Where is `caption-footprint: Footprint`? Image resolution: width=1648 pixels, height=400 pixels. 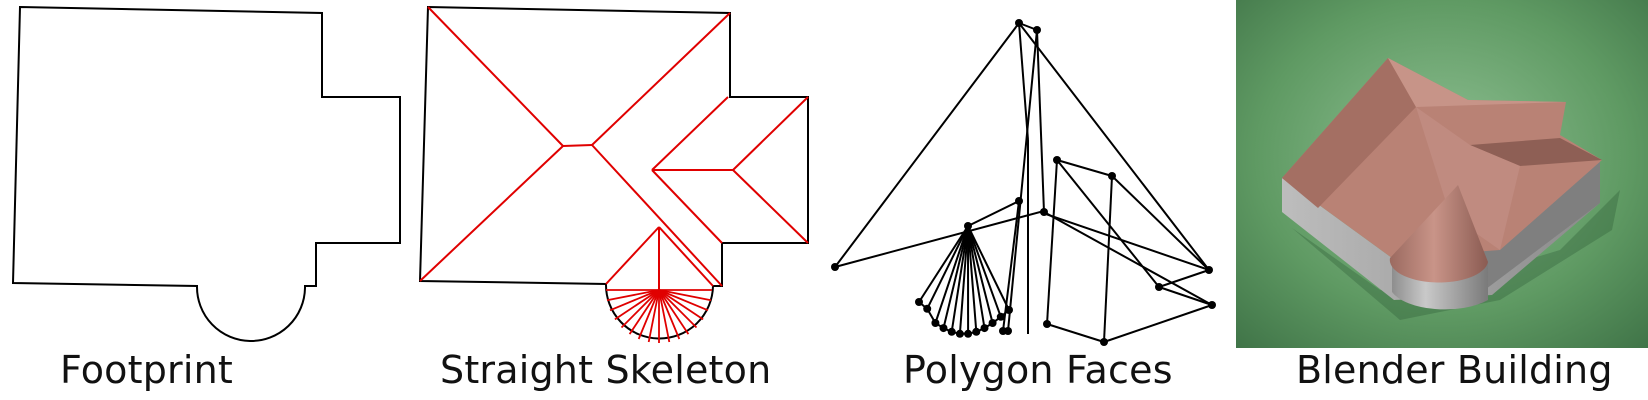 caption-footprint: Footprint is located at coordinates (146, 370).